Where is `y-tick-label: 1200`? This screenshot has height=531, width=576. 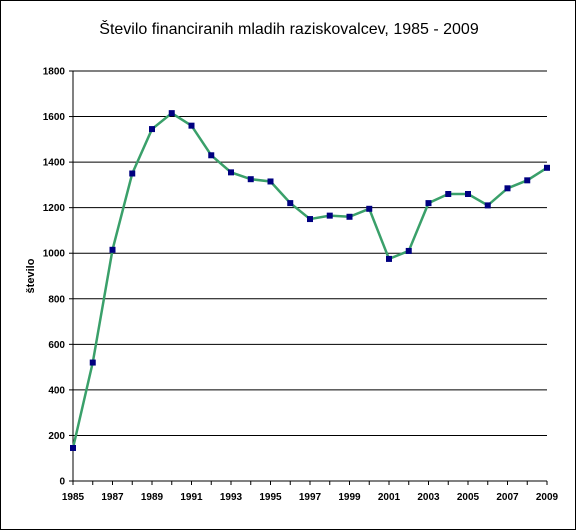 y-tick-label: 1200 is located at coordinates (54, 208).